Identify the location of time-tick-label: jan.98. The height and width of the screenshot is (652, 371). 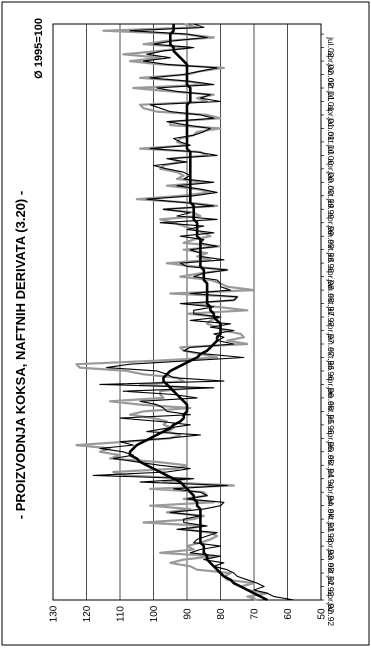
(331, 291).